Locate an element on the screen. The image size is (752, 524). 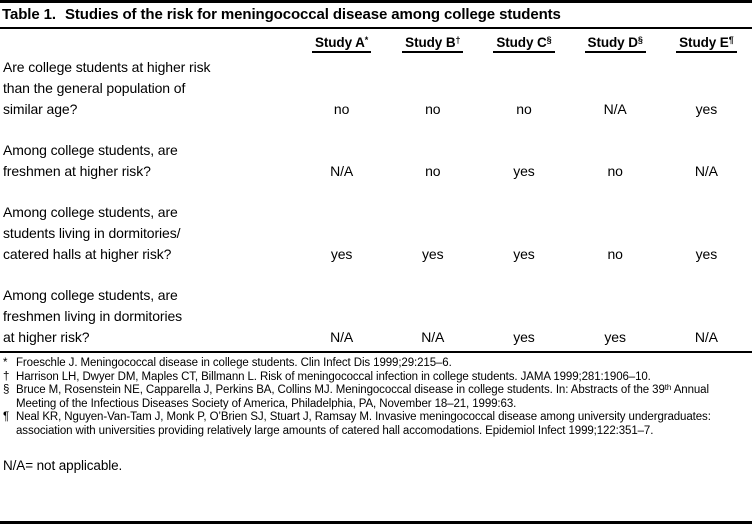
study-e-header: Study E¶ is located at coordinates (706, 44).